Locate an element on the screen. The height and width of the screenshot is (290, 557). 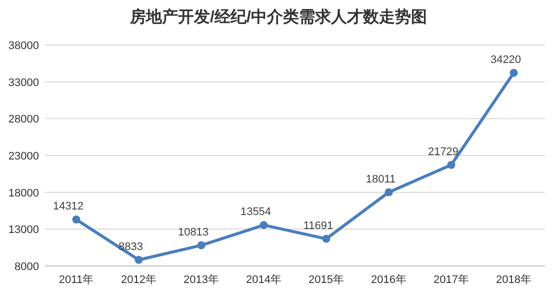
data-label: 11691 is located at coordinates (318, 226).